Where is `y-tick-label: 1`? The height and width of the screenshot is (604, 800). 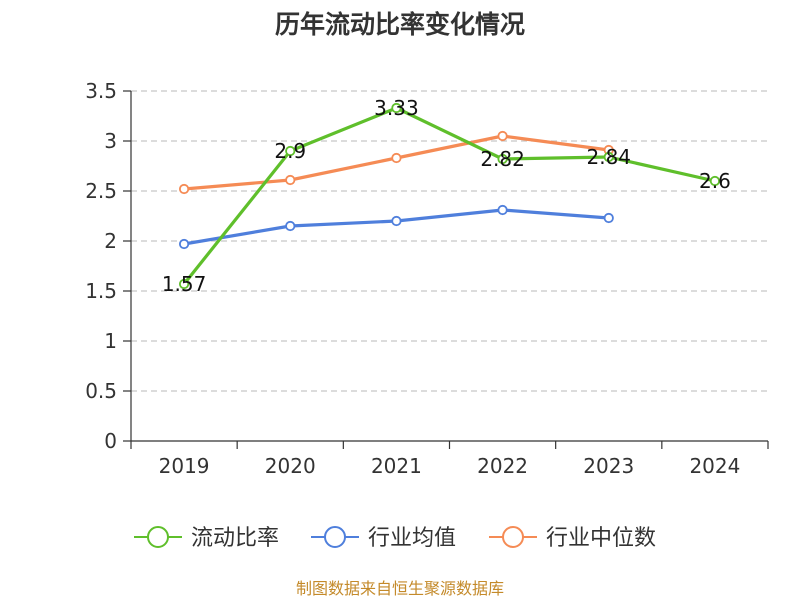
y-tick-label: 1 is located at coordinates (110, 341).